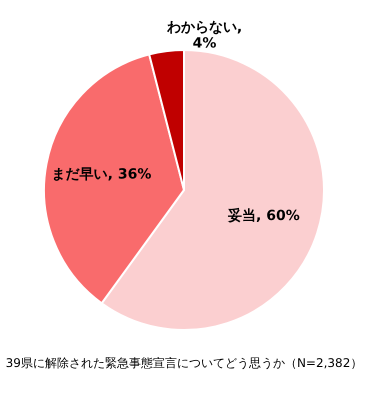  I want to click on slice-label: まだ早い, 36%, so click(102, 174).